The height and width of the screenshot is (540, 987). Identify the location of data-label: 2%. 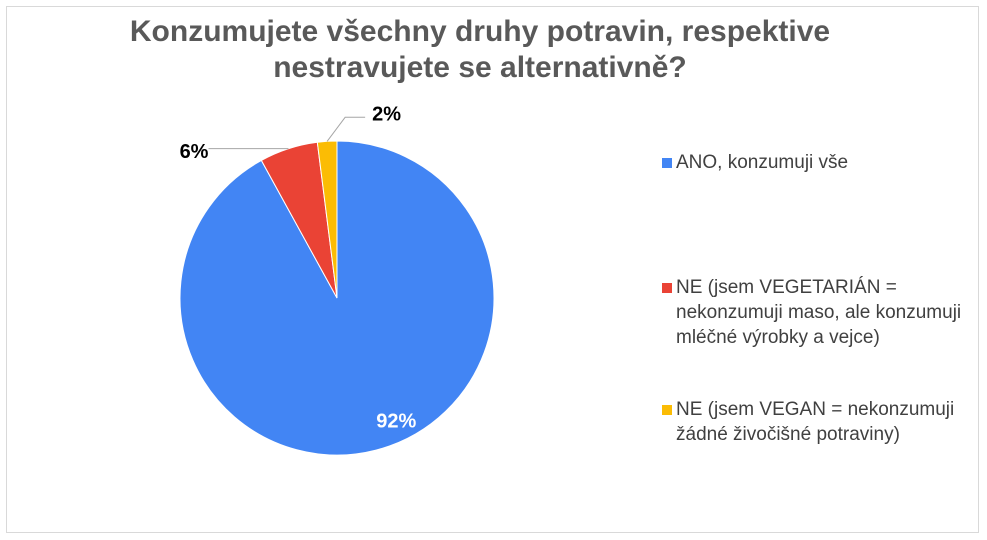
(386, 115).